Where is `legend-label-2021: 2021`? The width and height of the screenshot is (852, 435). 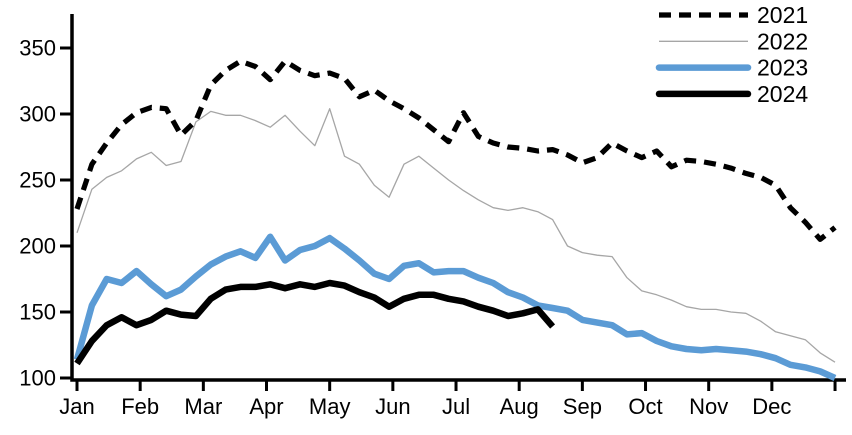
legend-label-2021: 2021 is located at coordinates (782, 15).